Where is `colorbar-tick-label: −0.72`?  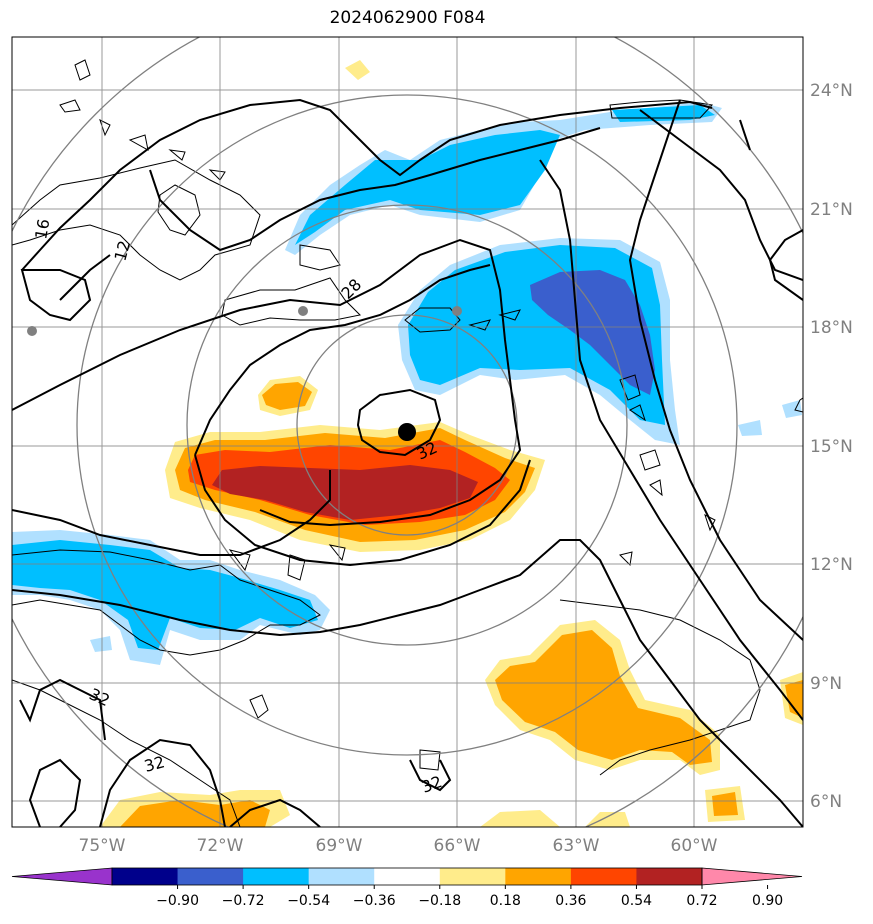 colorbar-tick-label: −0.72 is located at coordinates (243, 901).